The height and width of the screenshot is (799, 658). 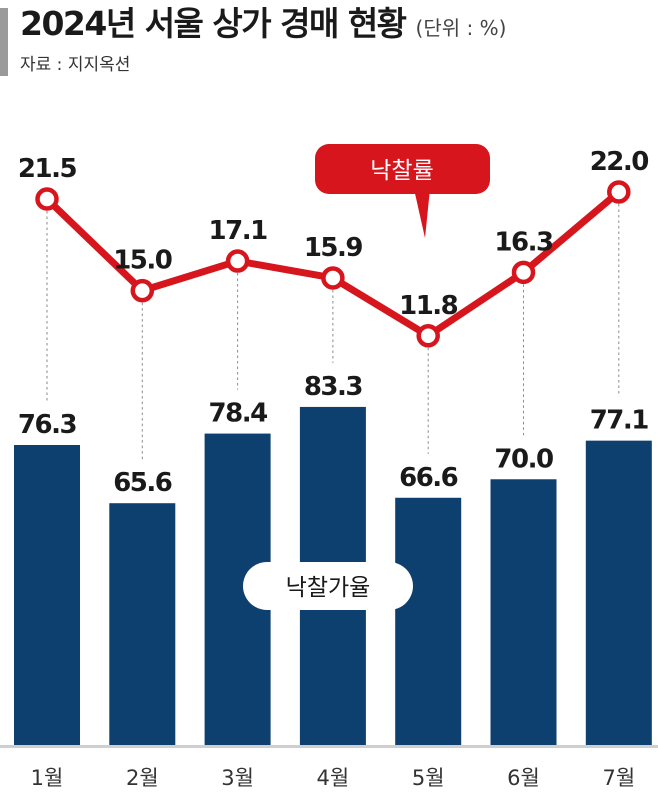 What do you see at coordinates (238, 414) in the screenshot?
I see `bar-value-label: 78.4` at bounding box center [238, 414].